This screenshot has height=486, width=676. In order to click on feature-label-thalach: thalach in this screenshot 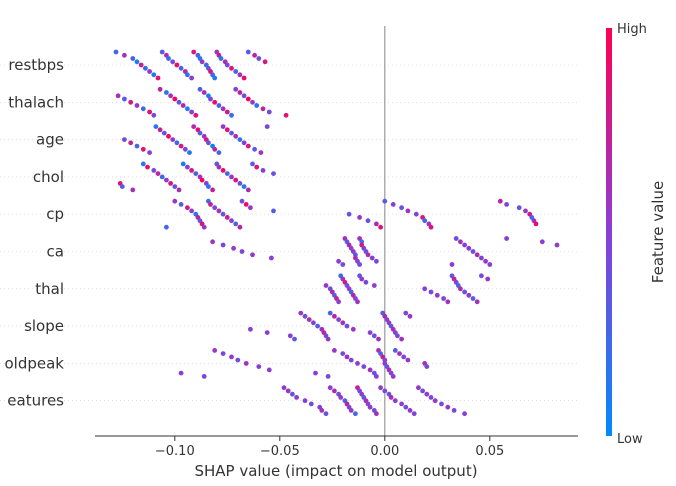, I will do `click(36, 102)`.